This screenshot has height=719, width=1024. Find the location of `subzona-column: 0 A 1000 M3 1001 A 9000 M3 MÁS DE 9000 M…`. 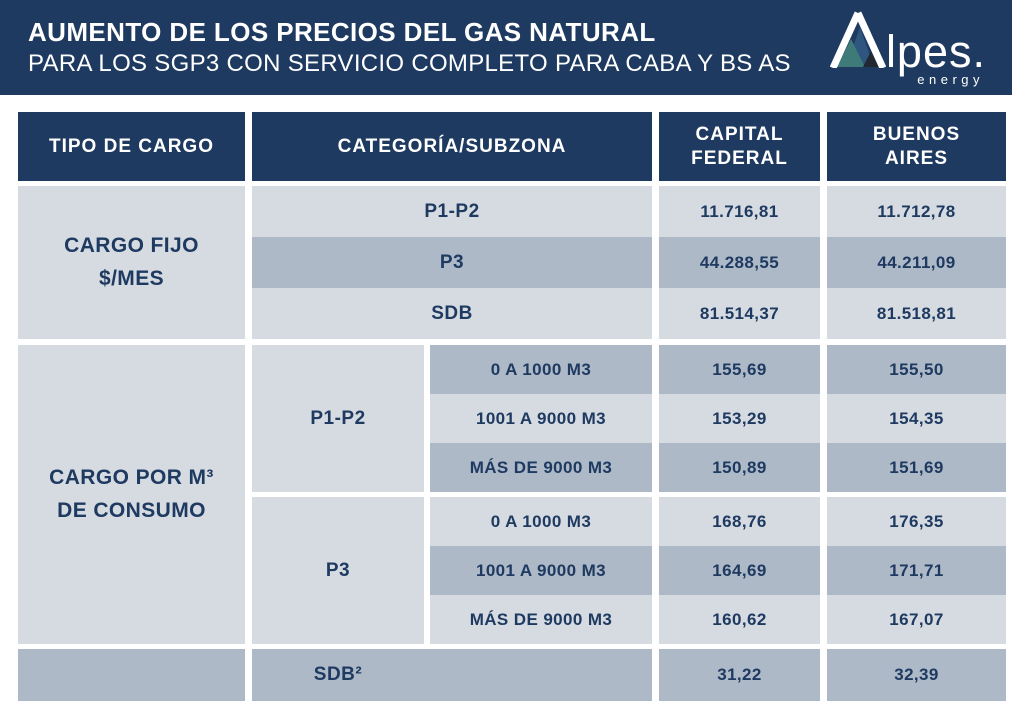

subzona-column: 0 A 1000 M3 1001 A 9000 M3 MÁS DE 9000 M… is located at coordinates (541, 494).